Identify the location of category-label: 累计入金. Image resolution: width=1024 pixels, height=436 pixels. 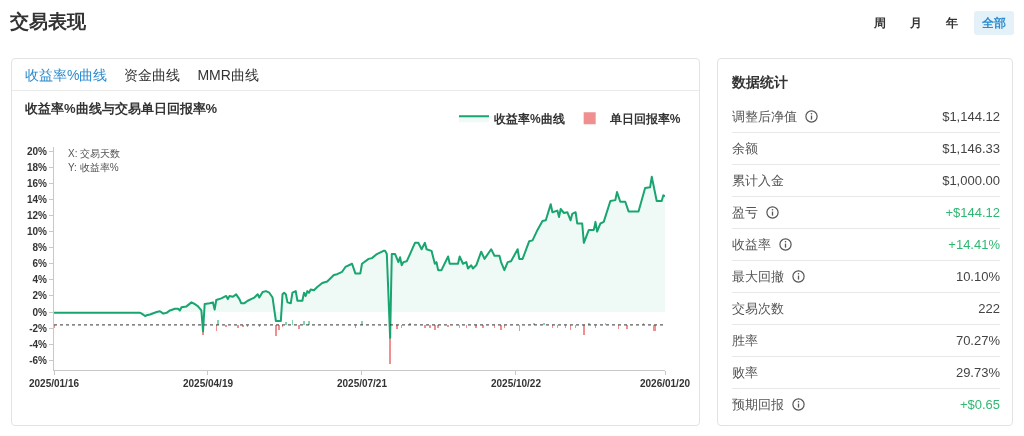
(758, 180).